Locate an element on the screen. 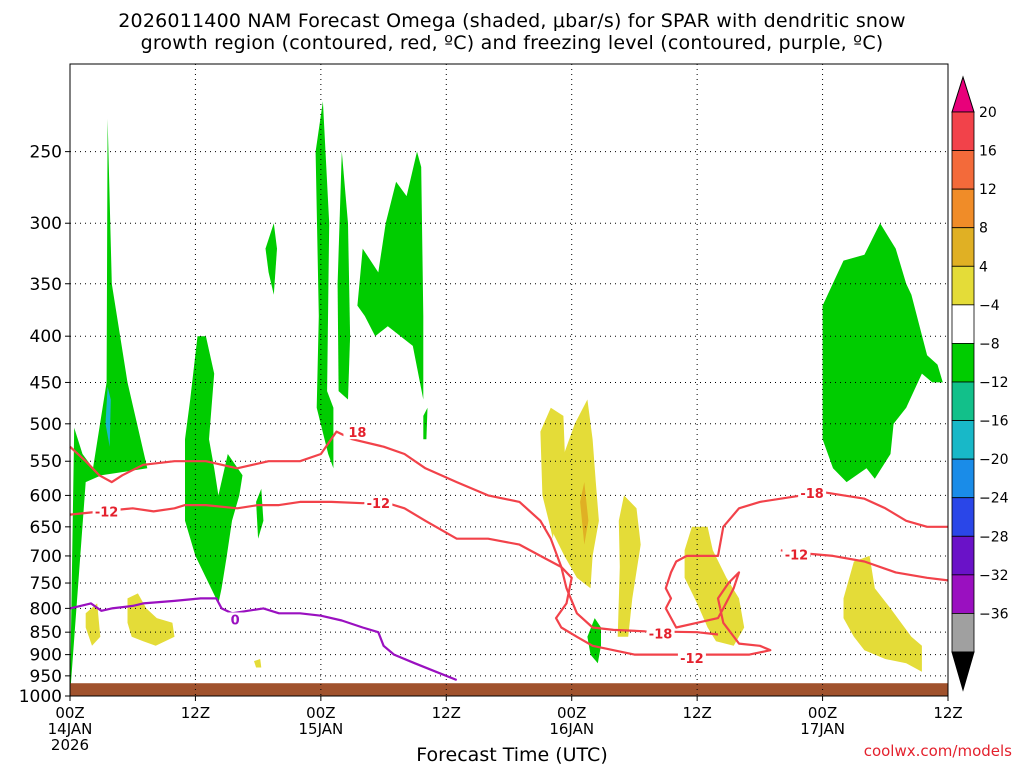 Image resolution: width=1024 pixels, height=768 pixels. x-tick-label-0-1: 14JAN is located at coordinates (70, 729).